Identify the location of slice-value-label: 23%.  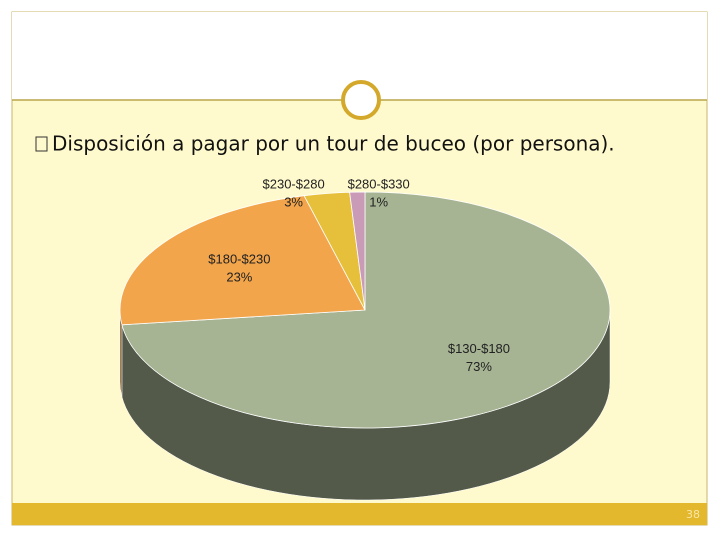
(239, 276).